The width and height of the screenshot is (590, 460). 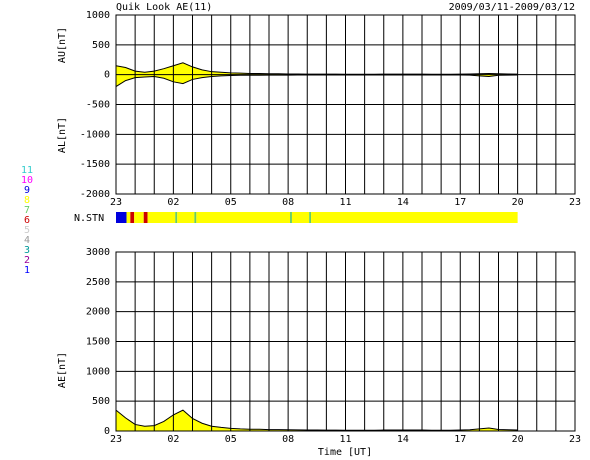 I want to click on y-tick-label: -1000, so click(x=95, y=134).